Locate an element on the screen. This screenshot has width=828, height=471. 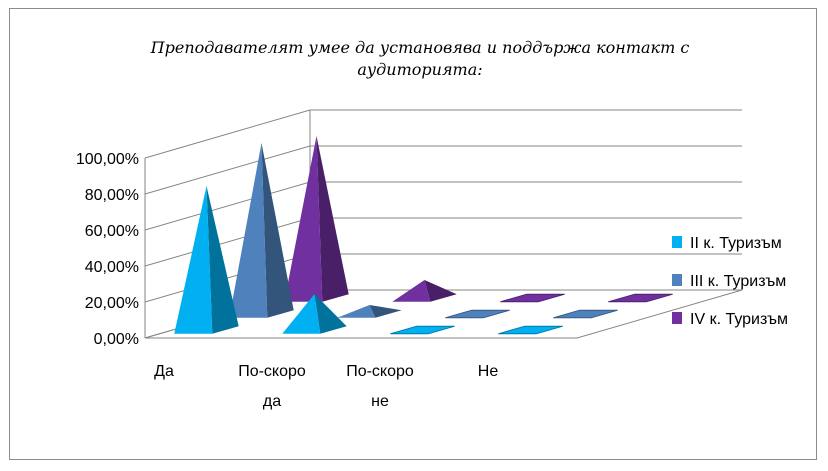
y-tick-label: 20,00% is located at coordinates (112, 303).